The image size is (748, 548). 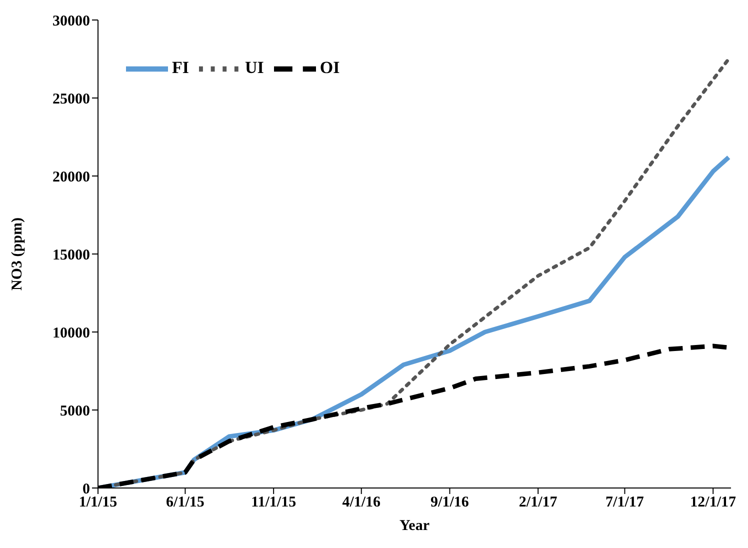 I want to click on y-tick-label: 10000, so click(x=71, y=333).